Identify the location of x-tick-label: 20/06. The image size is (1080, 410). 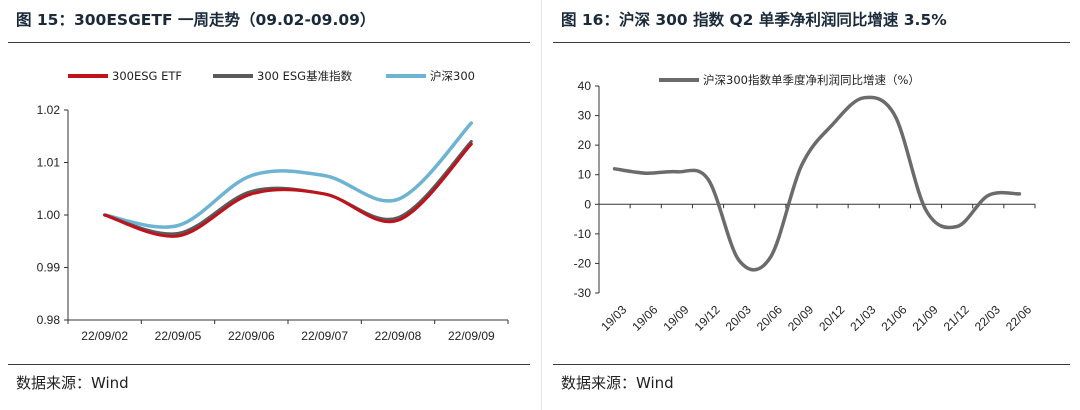
(769, 317).